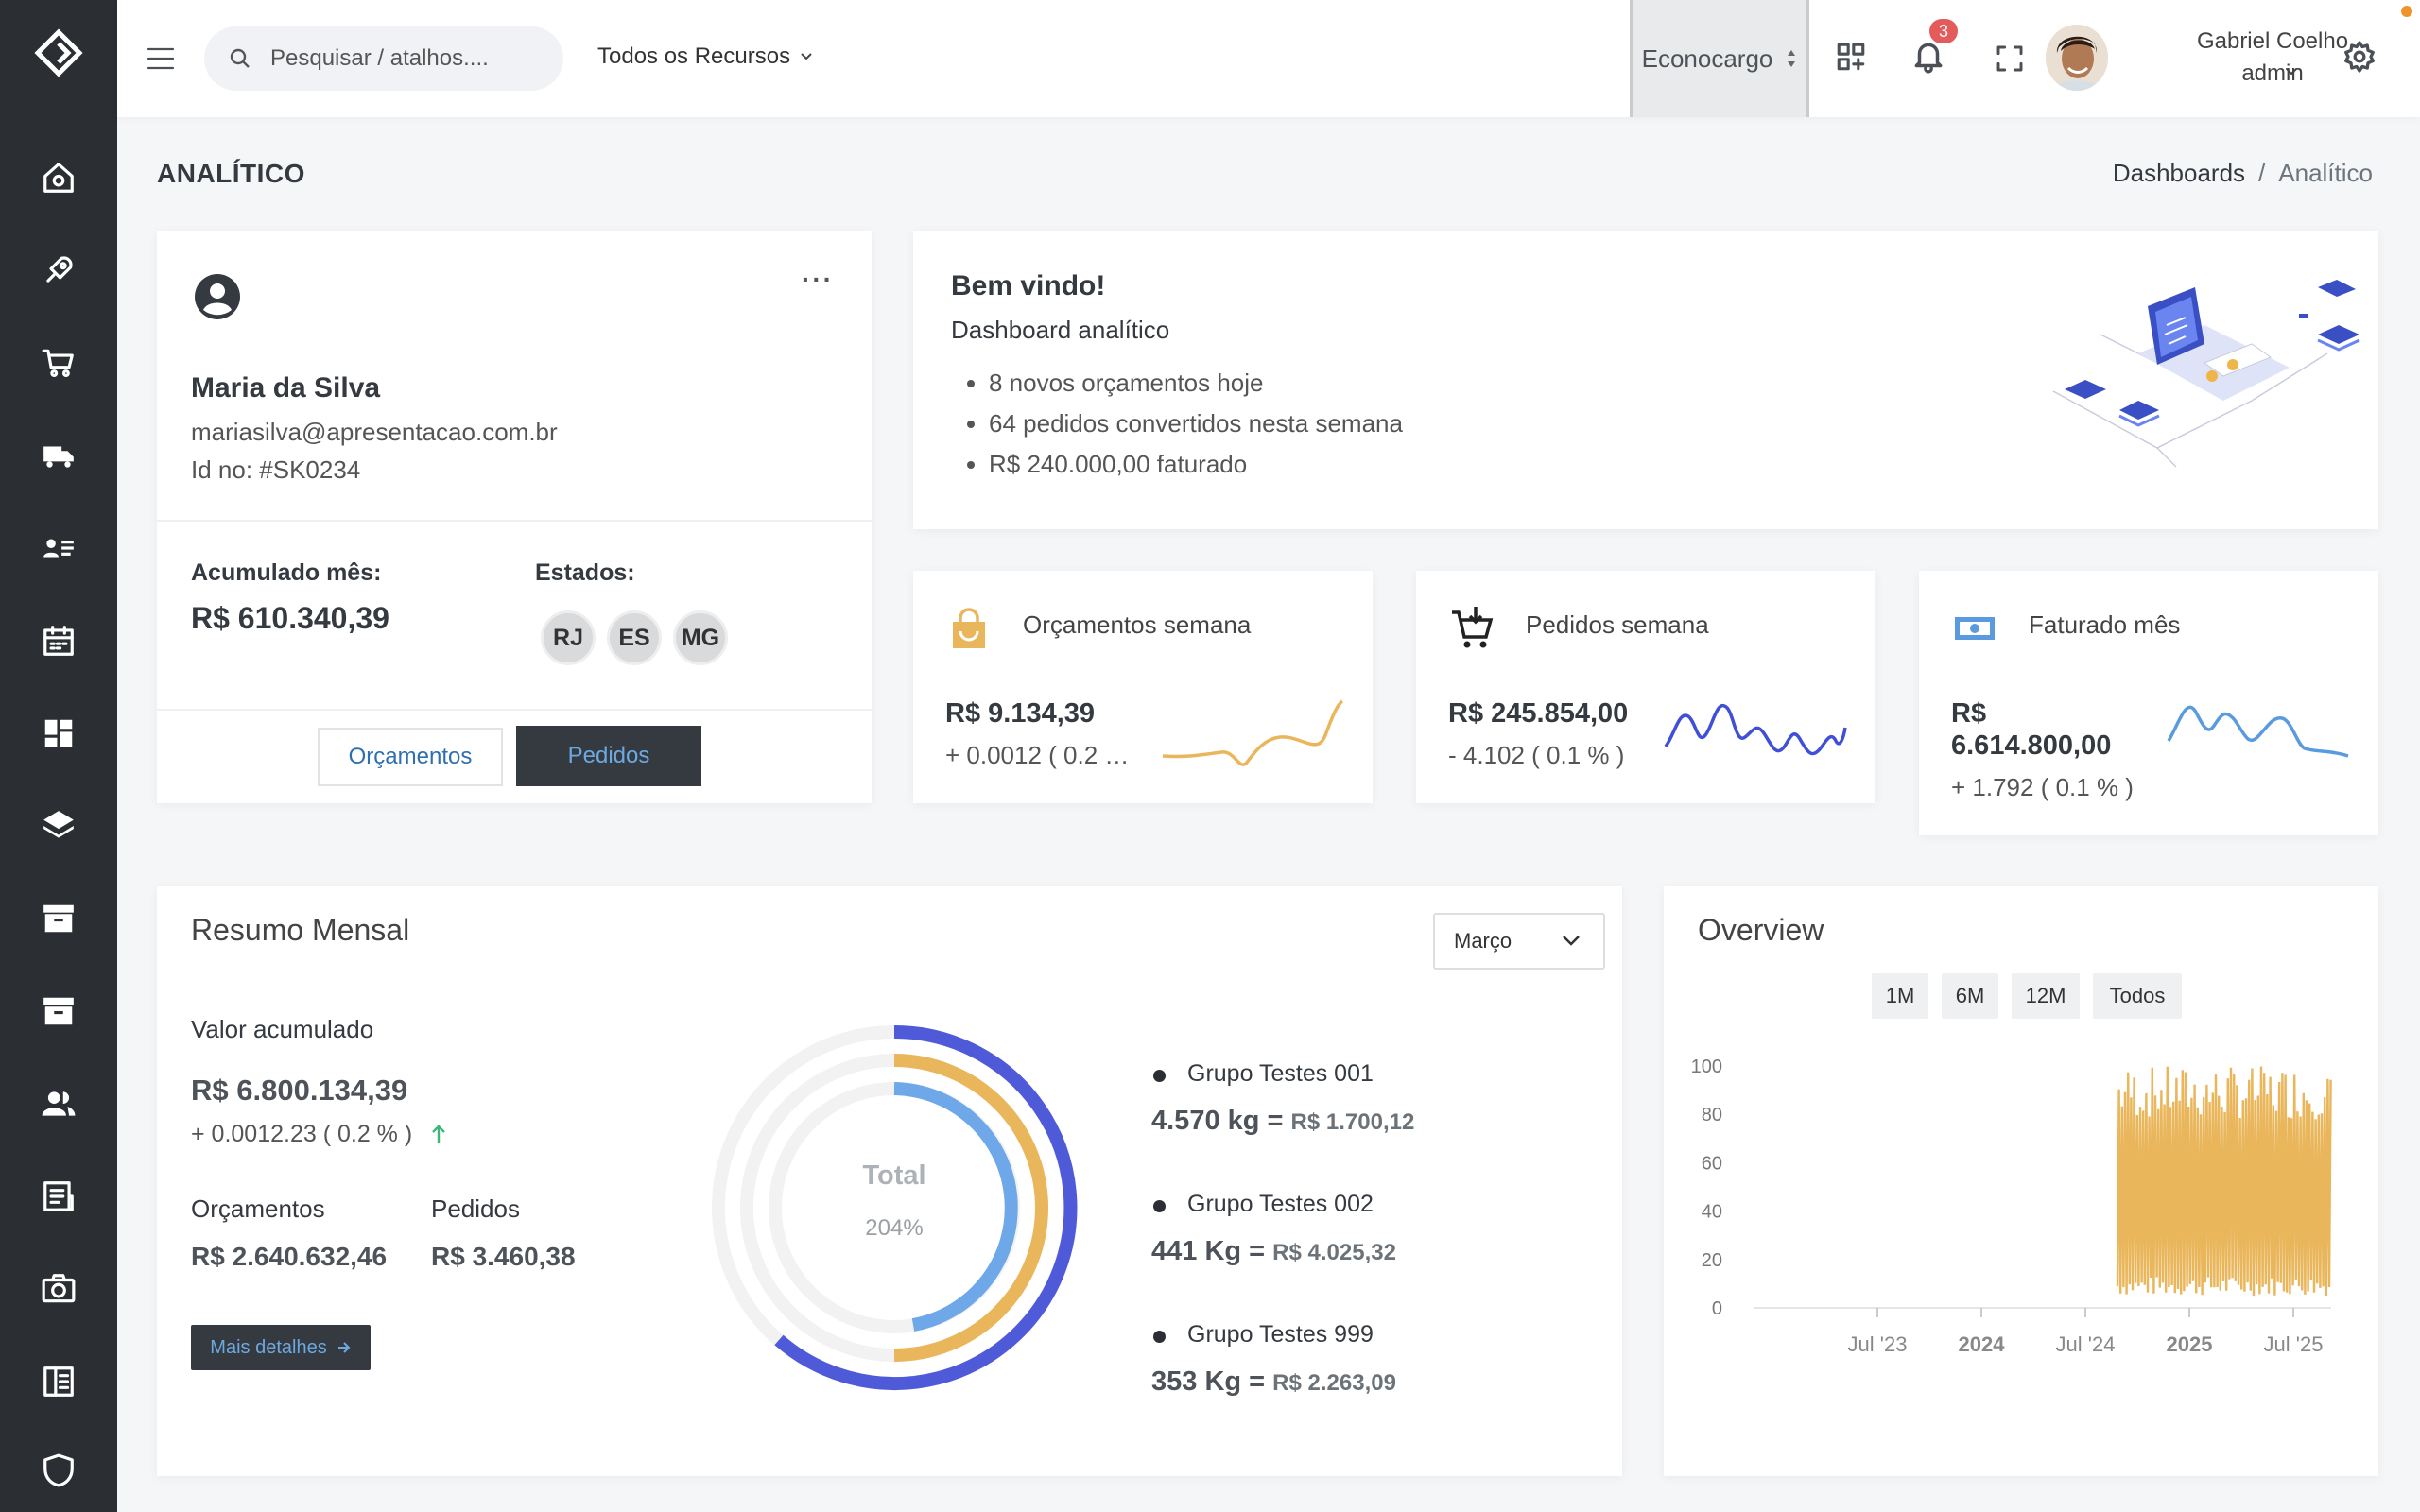 The image size is (2420, 1512). What do you see at coordinates (1196, 464) in the screenshot?
I see `list-item: R$ 240.000,00 faturado` at bounding box center [1196, 464].